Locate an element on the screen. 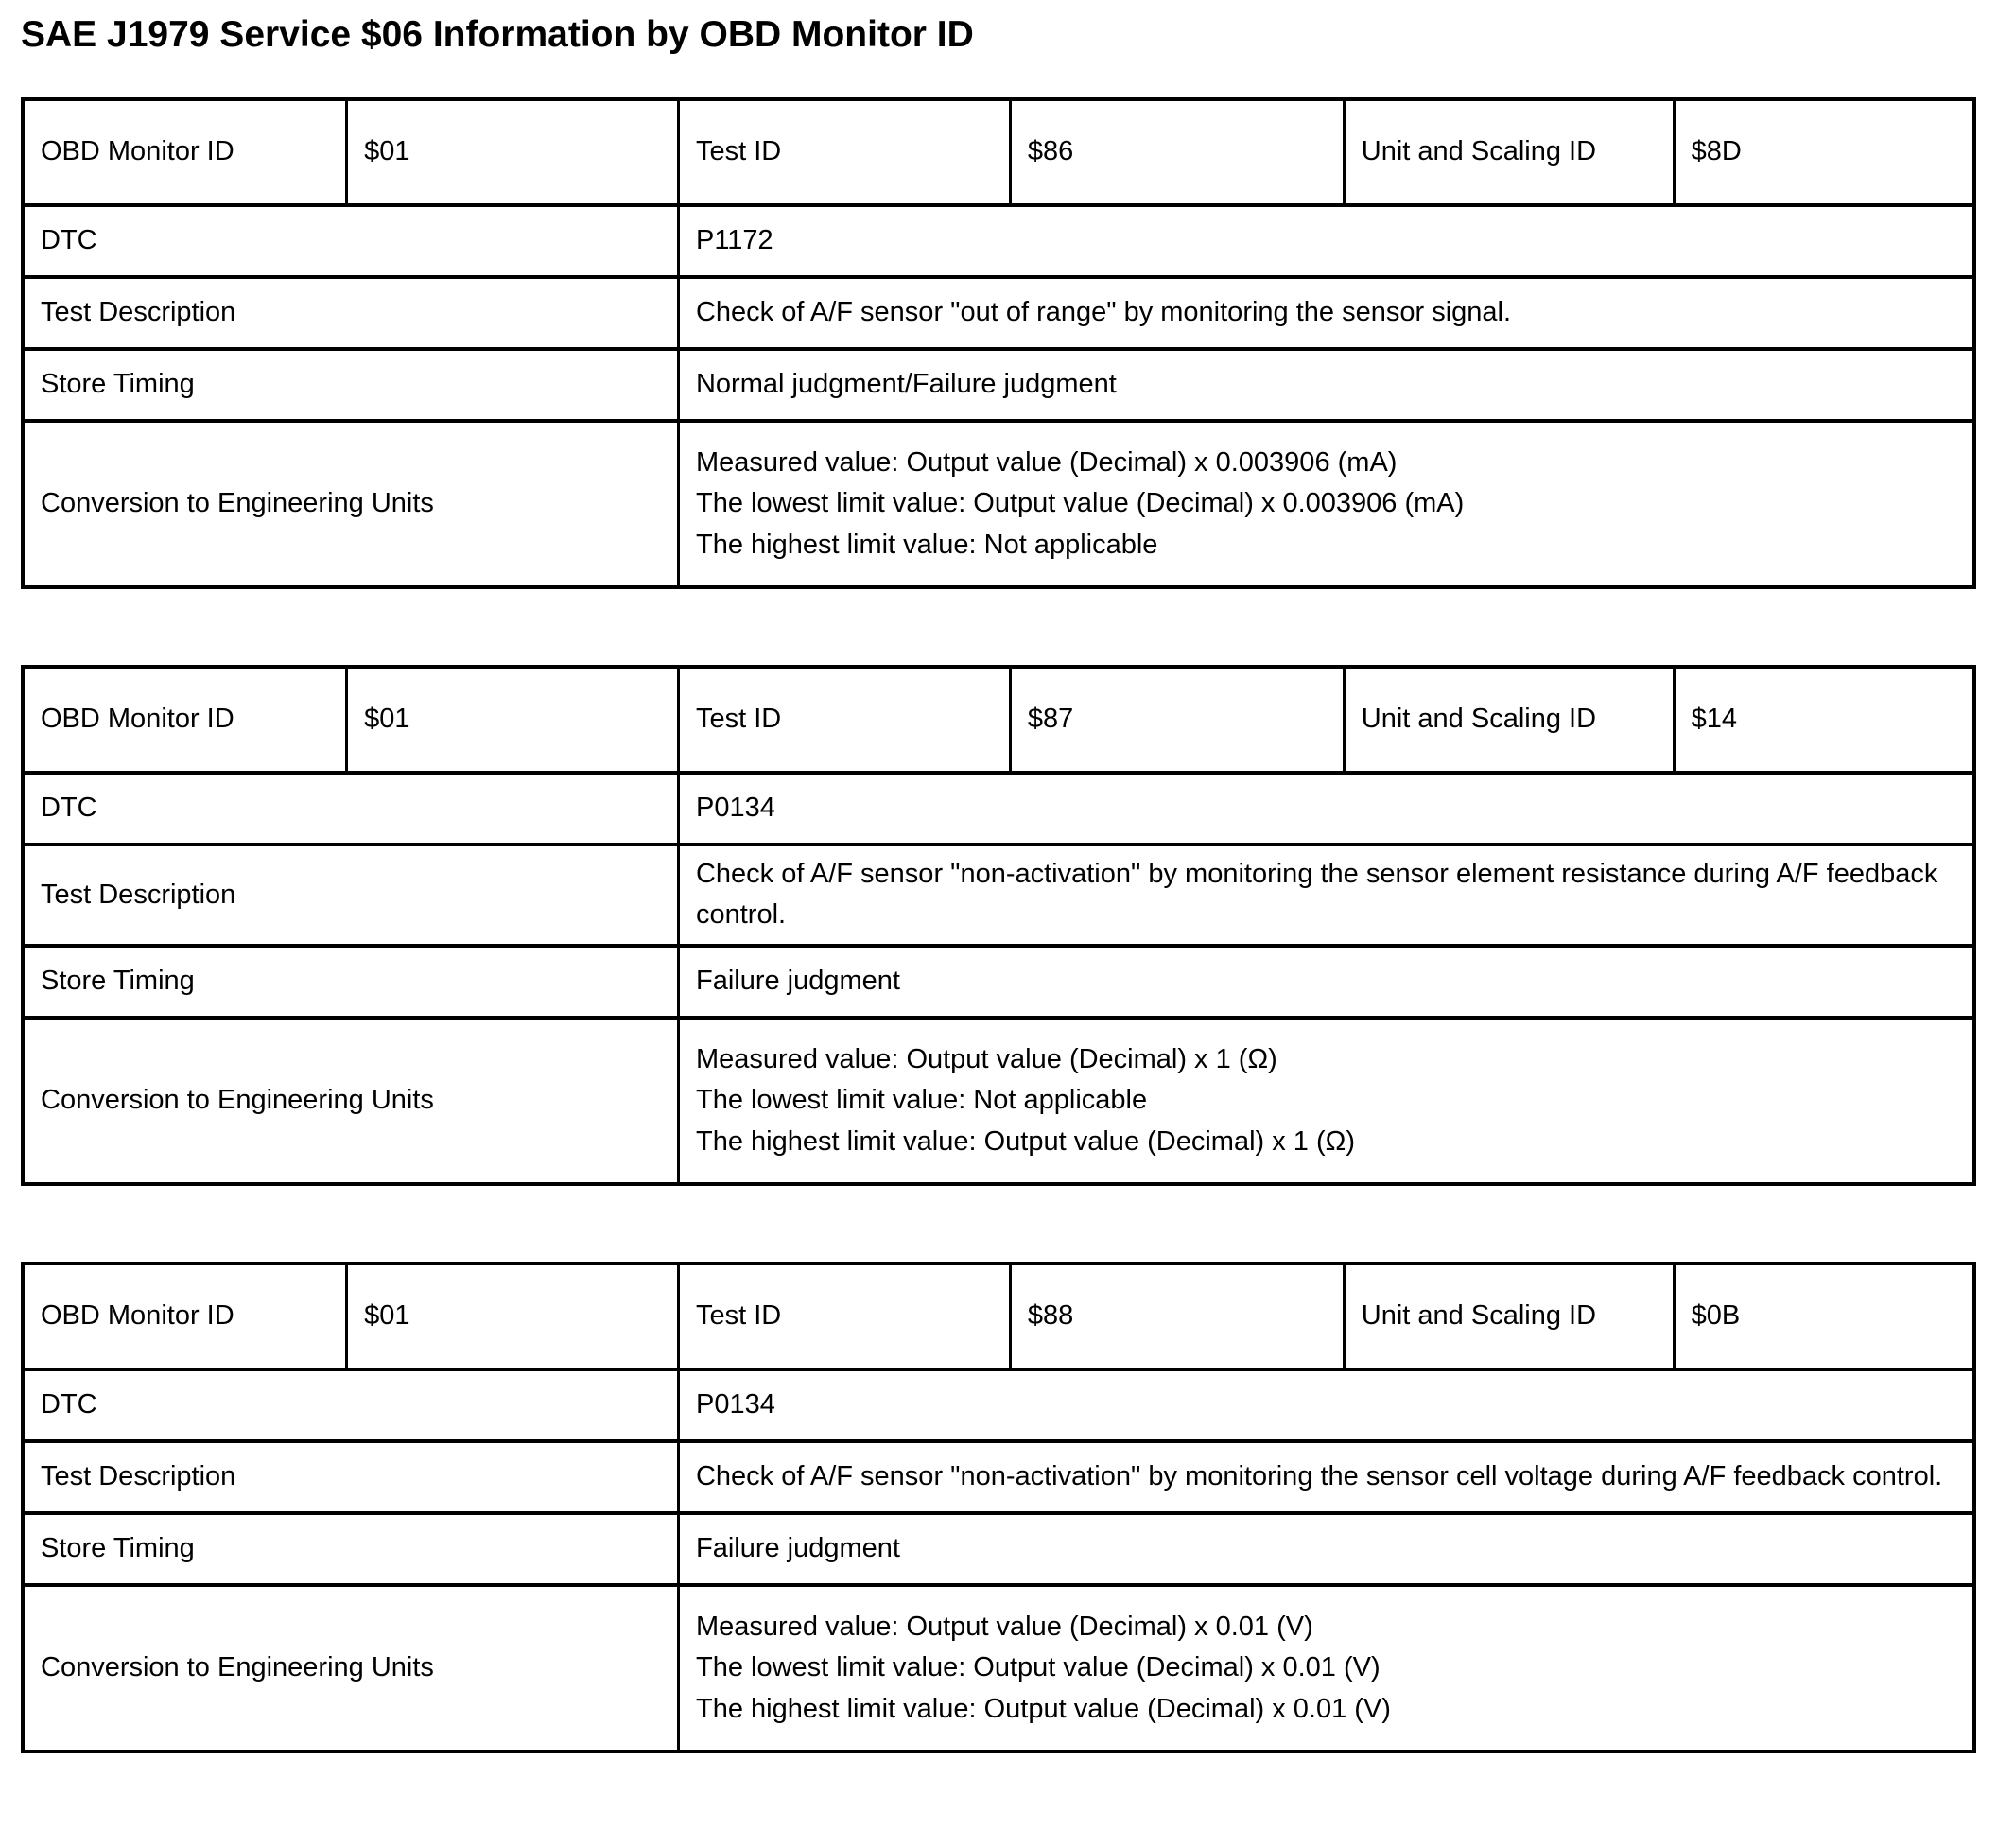 Image resolution: width=1997 pixels, height=1848 pixels. conversion-line: The highest limit value: Not applicable is located at coordinates (927, 544).